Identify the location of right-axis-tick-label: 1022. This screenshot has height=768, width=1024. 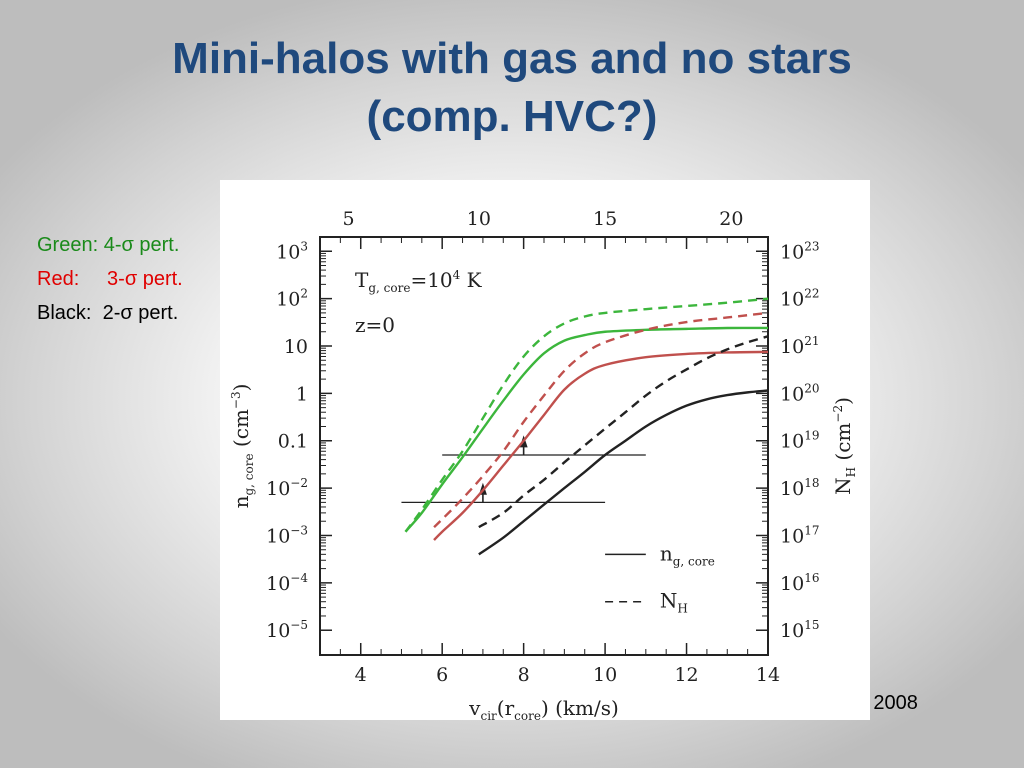
(799, 299).